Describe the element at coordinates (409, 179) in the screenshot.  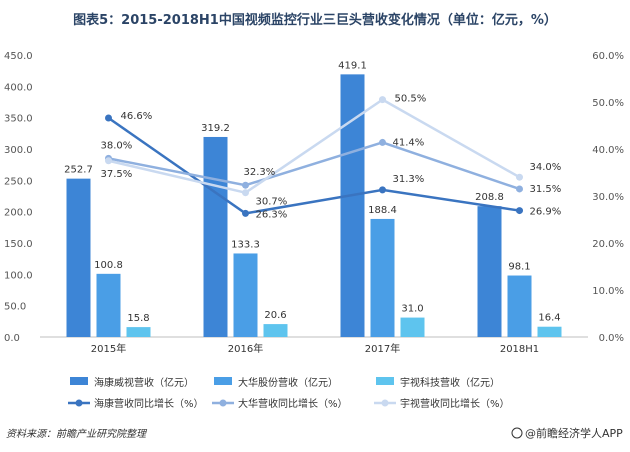
I see `line-value-label: 31.3%` at that location.